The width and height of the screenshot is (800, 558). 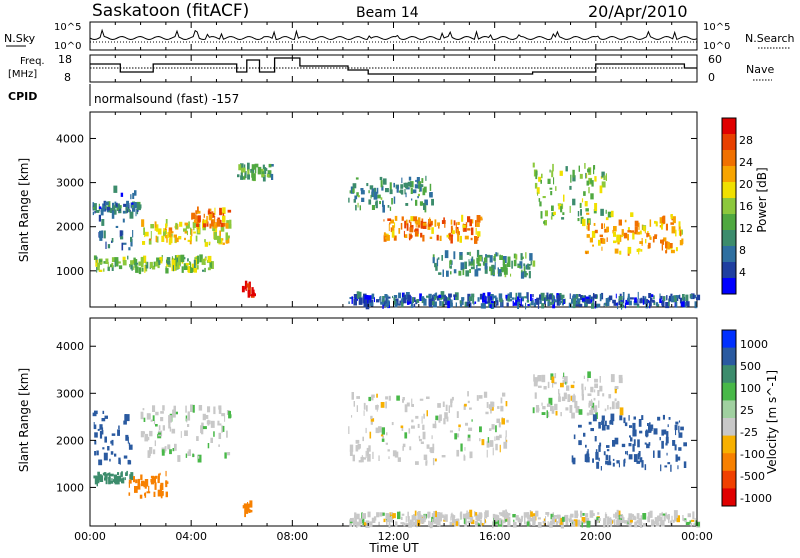 I want to click on freq-tick-high: 18, so click(x=65, y=59).